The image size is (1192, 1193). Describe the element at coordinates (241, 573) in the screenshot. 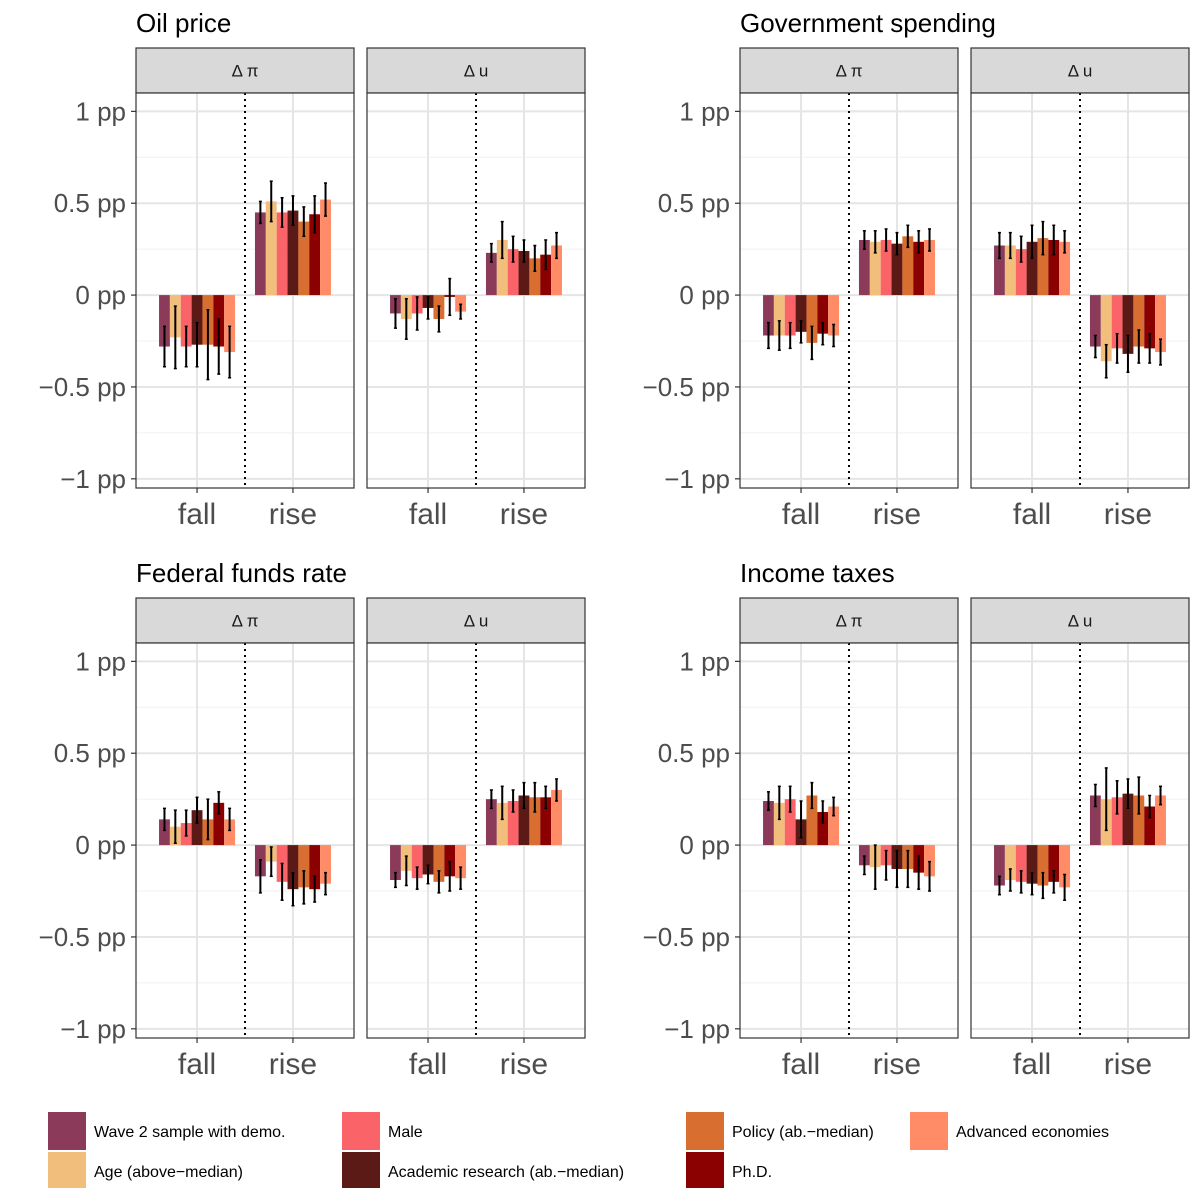

I see `panel-title: Federal funds rate` at that location.